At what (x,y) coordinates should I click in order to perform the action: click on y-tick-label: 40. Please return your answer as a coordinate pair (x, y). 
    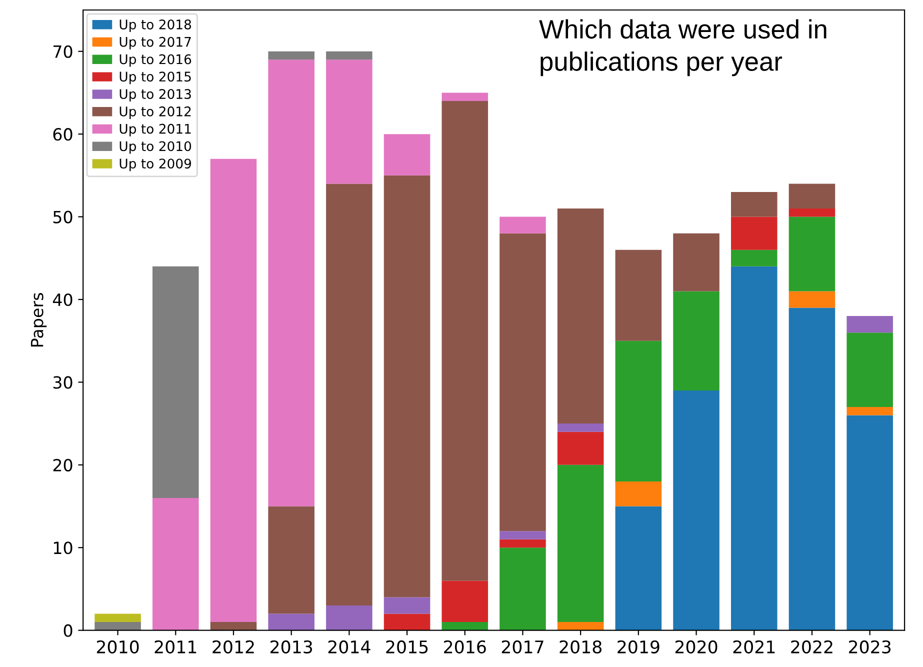
    Looking at the image, I should click on (62, 299).